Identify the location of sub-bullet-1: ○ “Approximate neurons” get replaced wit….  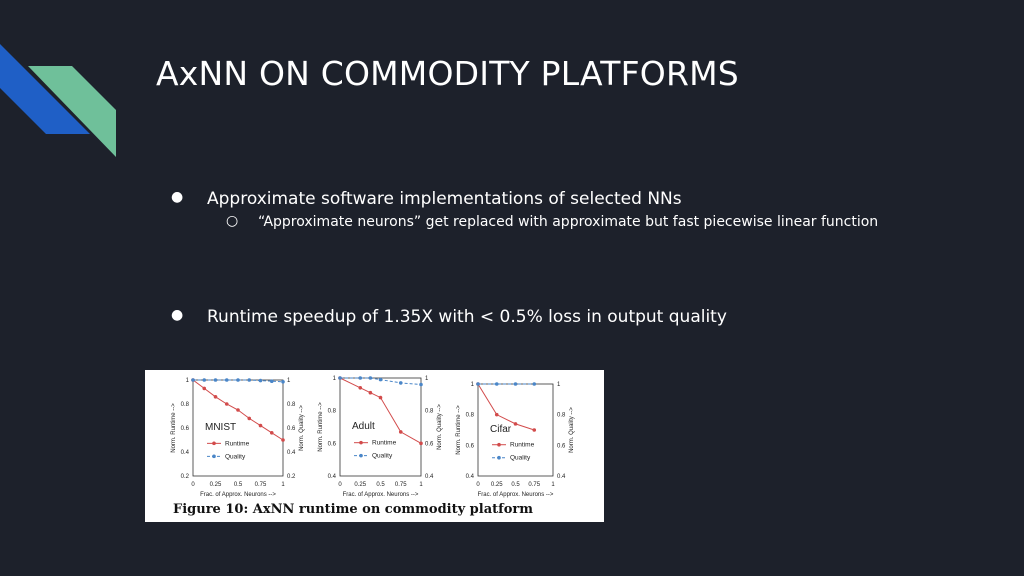
(552, 221).